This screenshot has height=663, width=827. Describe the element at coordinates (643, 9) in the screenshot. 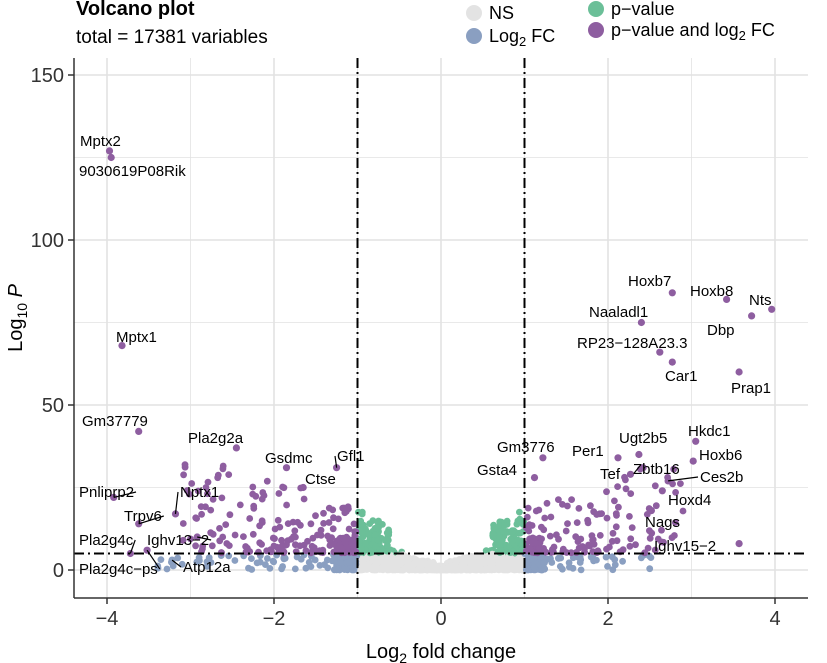

I see `legend-label-pvalue: p−value` at that location.